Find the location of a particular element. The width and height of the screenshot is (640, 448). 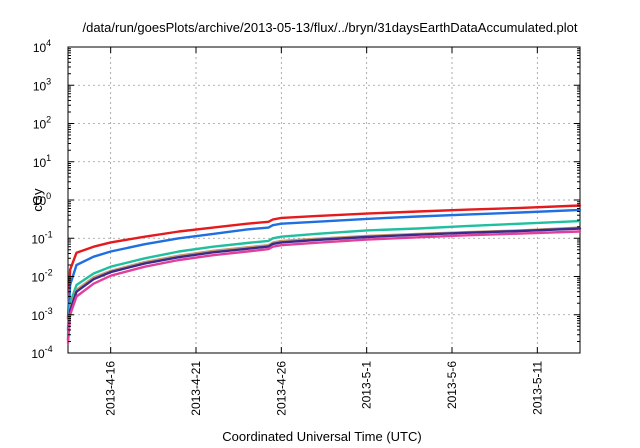

y-tick-label: 10⁻¹ is located at coordinates (41, 237).